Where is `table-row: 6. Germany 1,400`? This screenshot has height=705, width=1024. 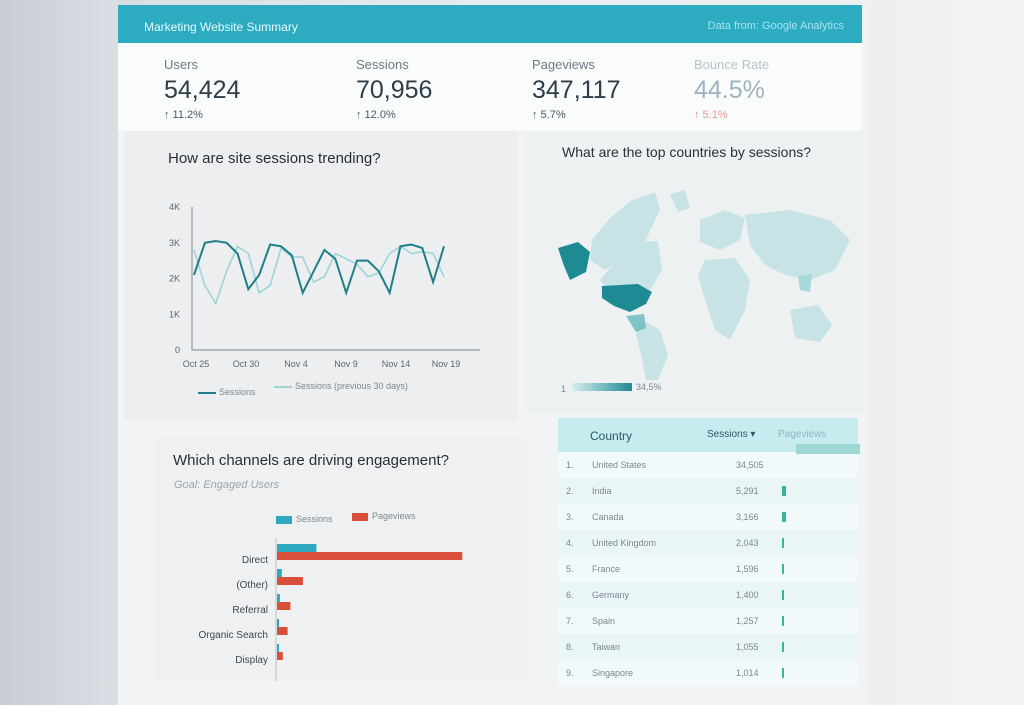
table-row: 6. Germany 1,400 is located at coordinates (708, 595).